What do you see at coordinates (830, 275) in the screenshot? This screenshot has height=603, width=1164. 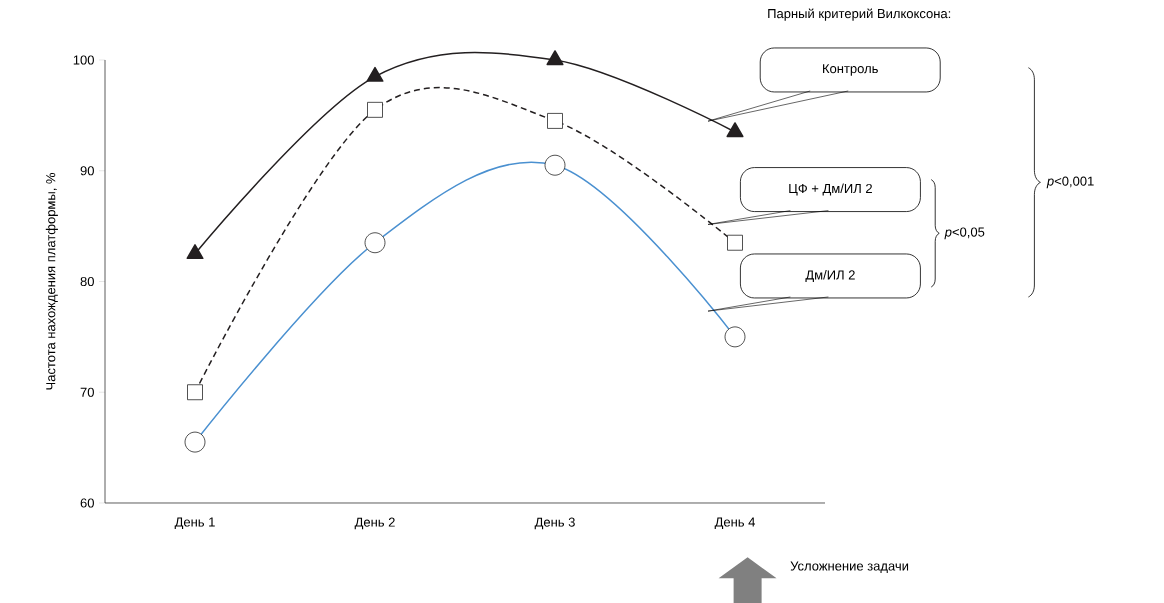 I see `text: Дм/ИЛ 2` at bounding box center [830, 275].